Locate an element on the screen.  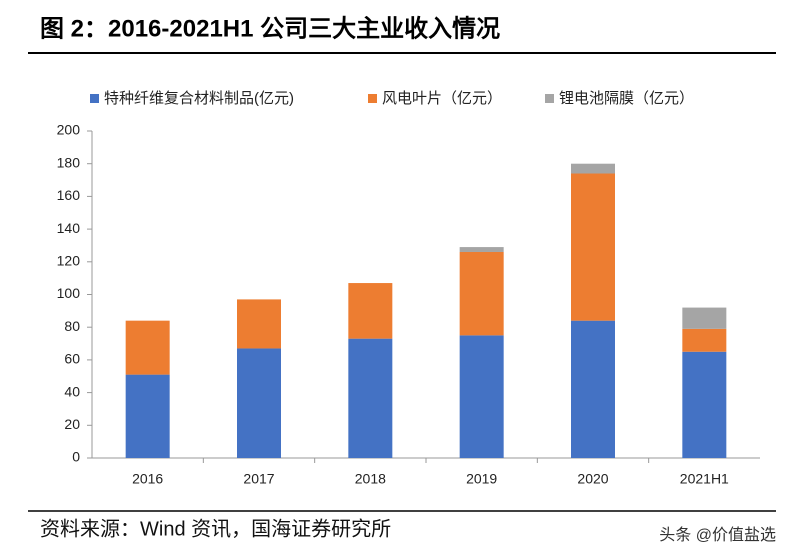
y-tick-label: 60 is located at coordinates (72, 359).